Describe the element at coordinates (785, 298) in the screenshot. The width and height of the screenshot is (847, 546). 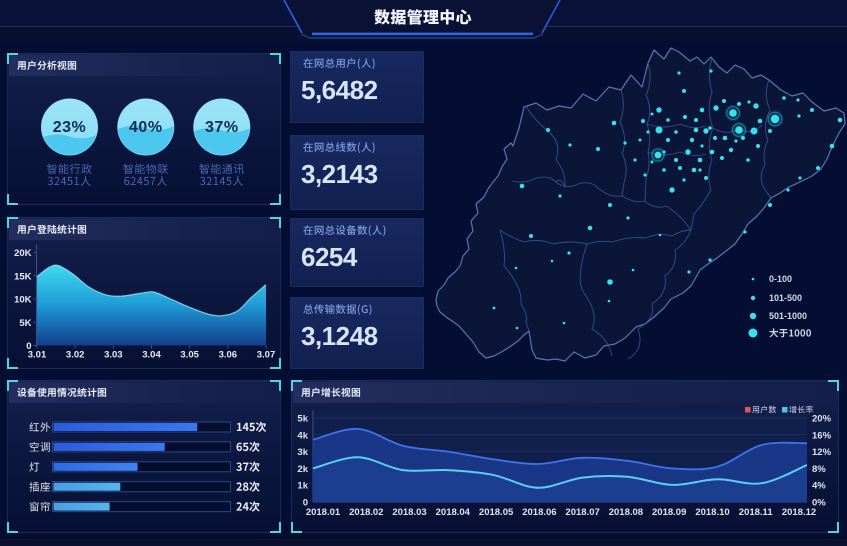
I see `svg-text: 101-500` at that location.